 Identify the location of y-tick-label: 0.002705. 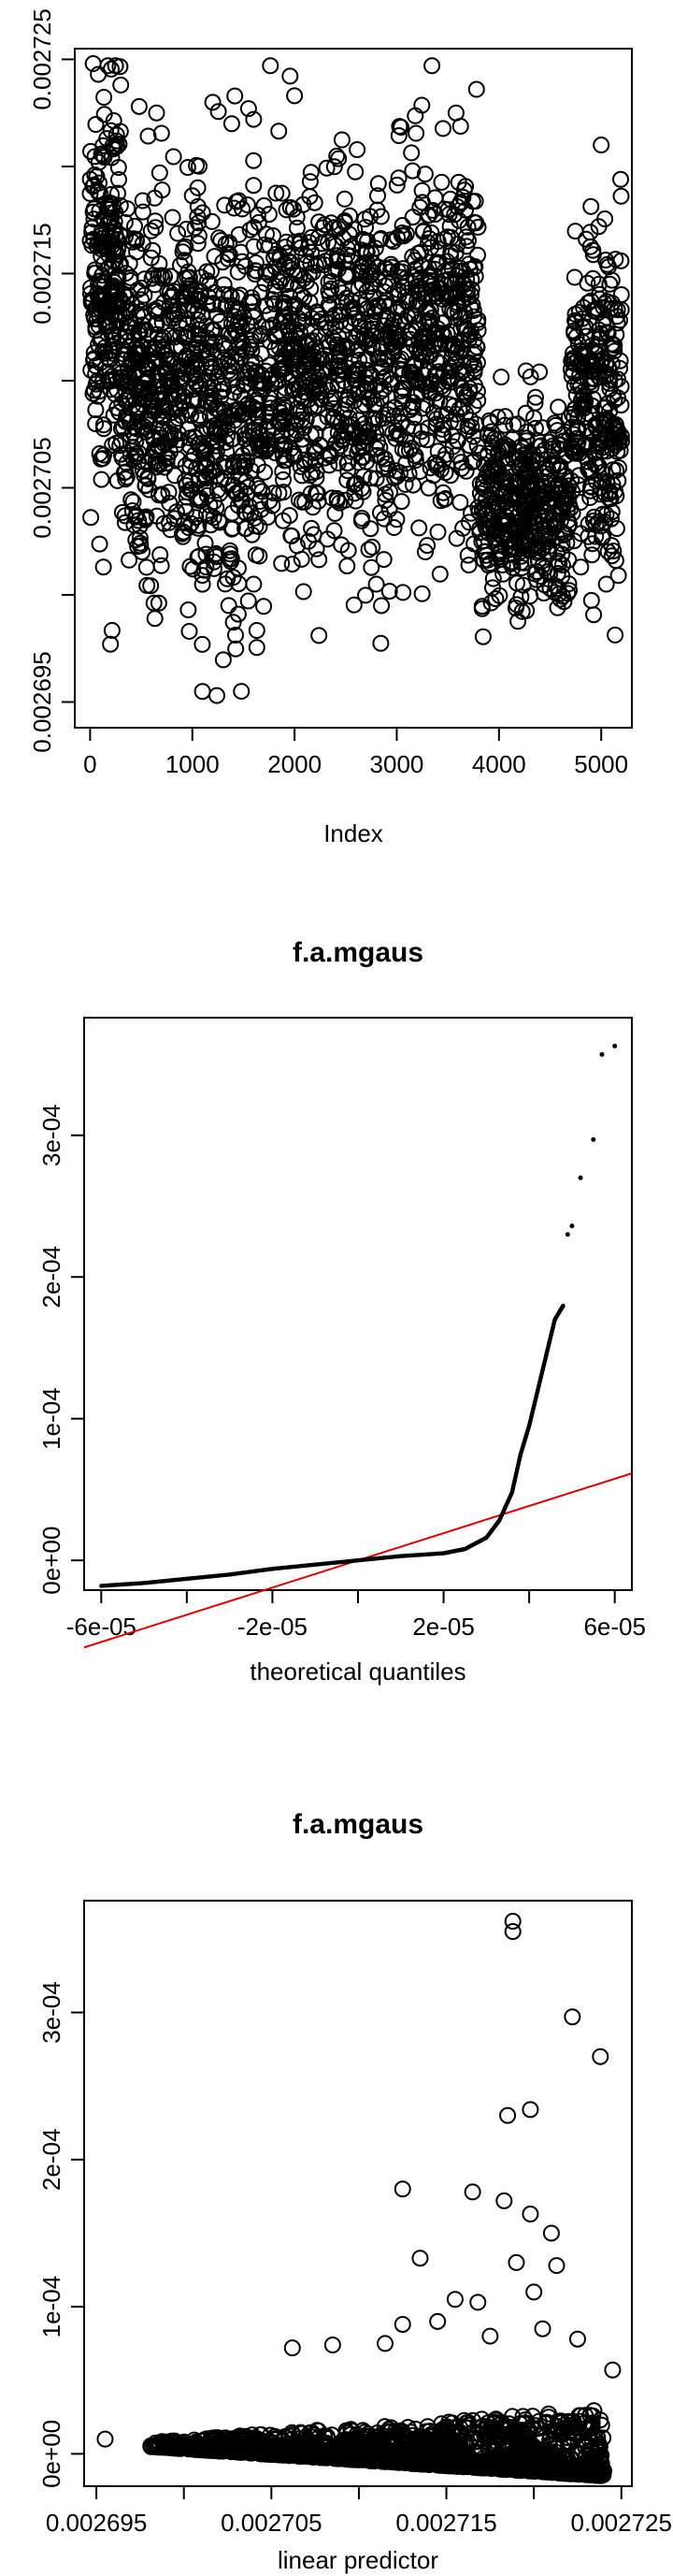
(42, 487).